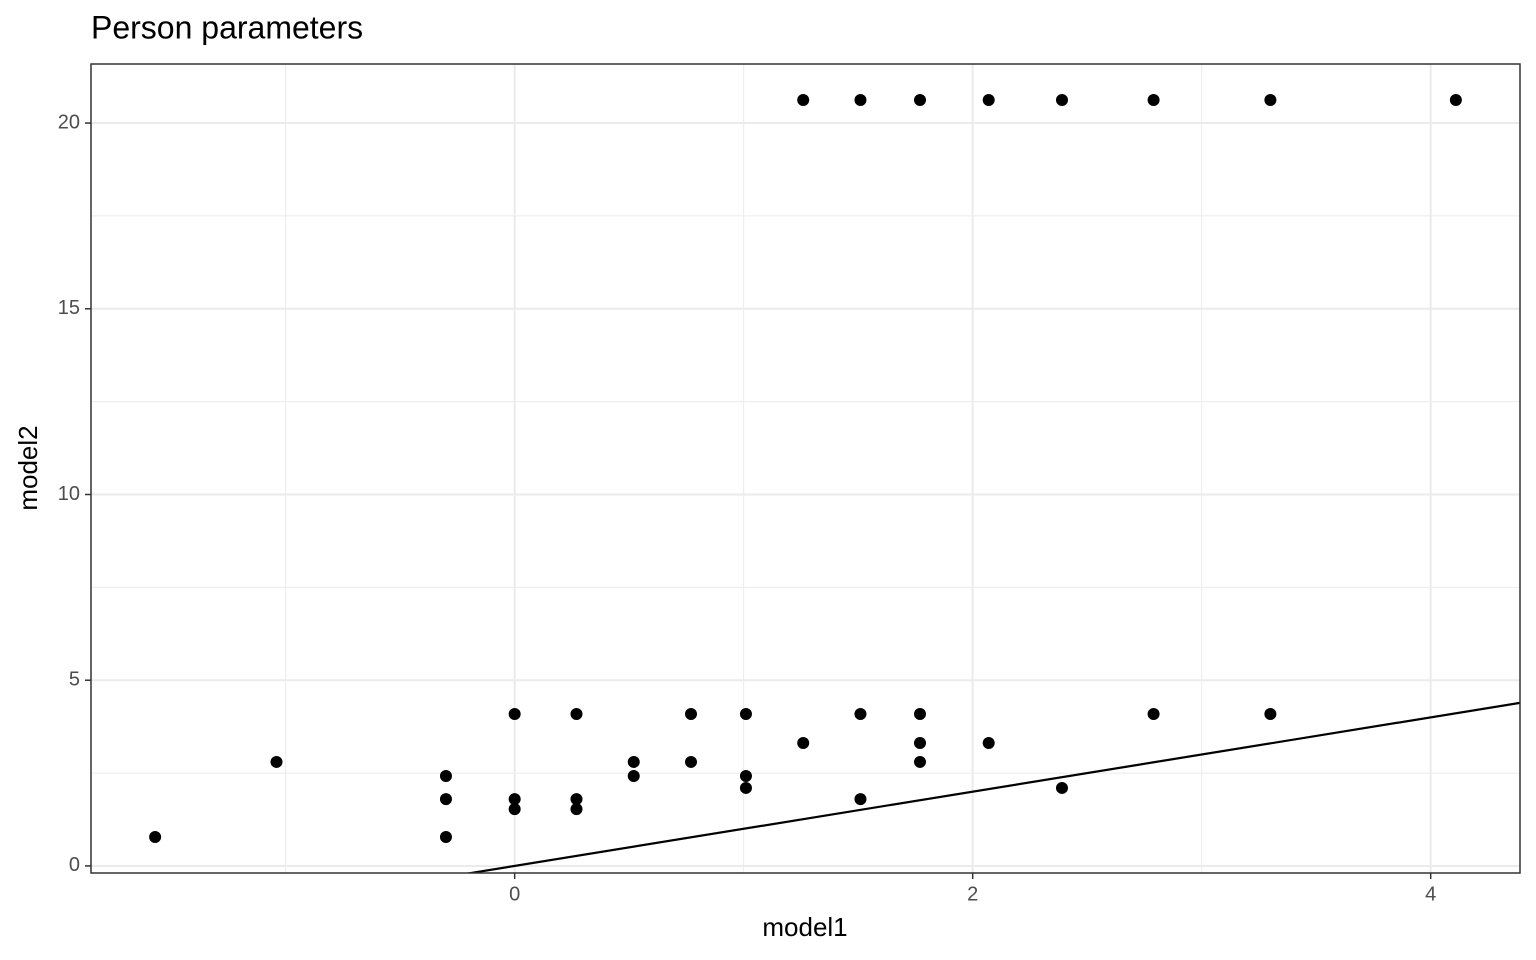 This screenshot has height=960, width=1536. What do you see at coordinates (992, 787) in the screenshot?
I see `reference-line` at bounding box center [992, 787].